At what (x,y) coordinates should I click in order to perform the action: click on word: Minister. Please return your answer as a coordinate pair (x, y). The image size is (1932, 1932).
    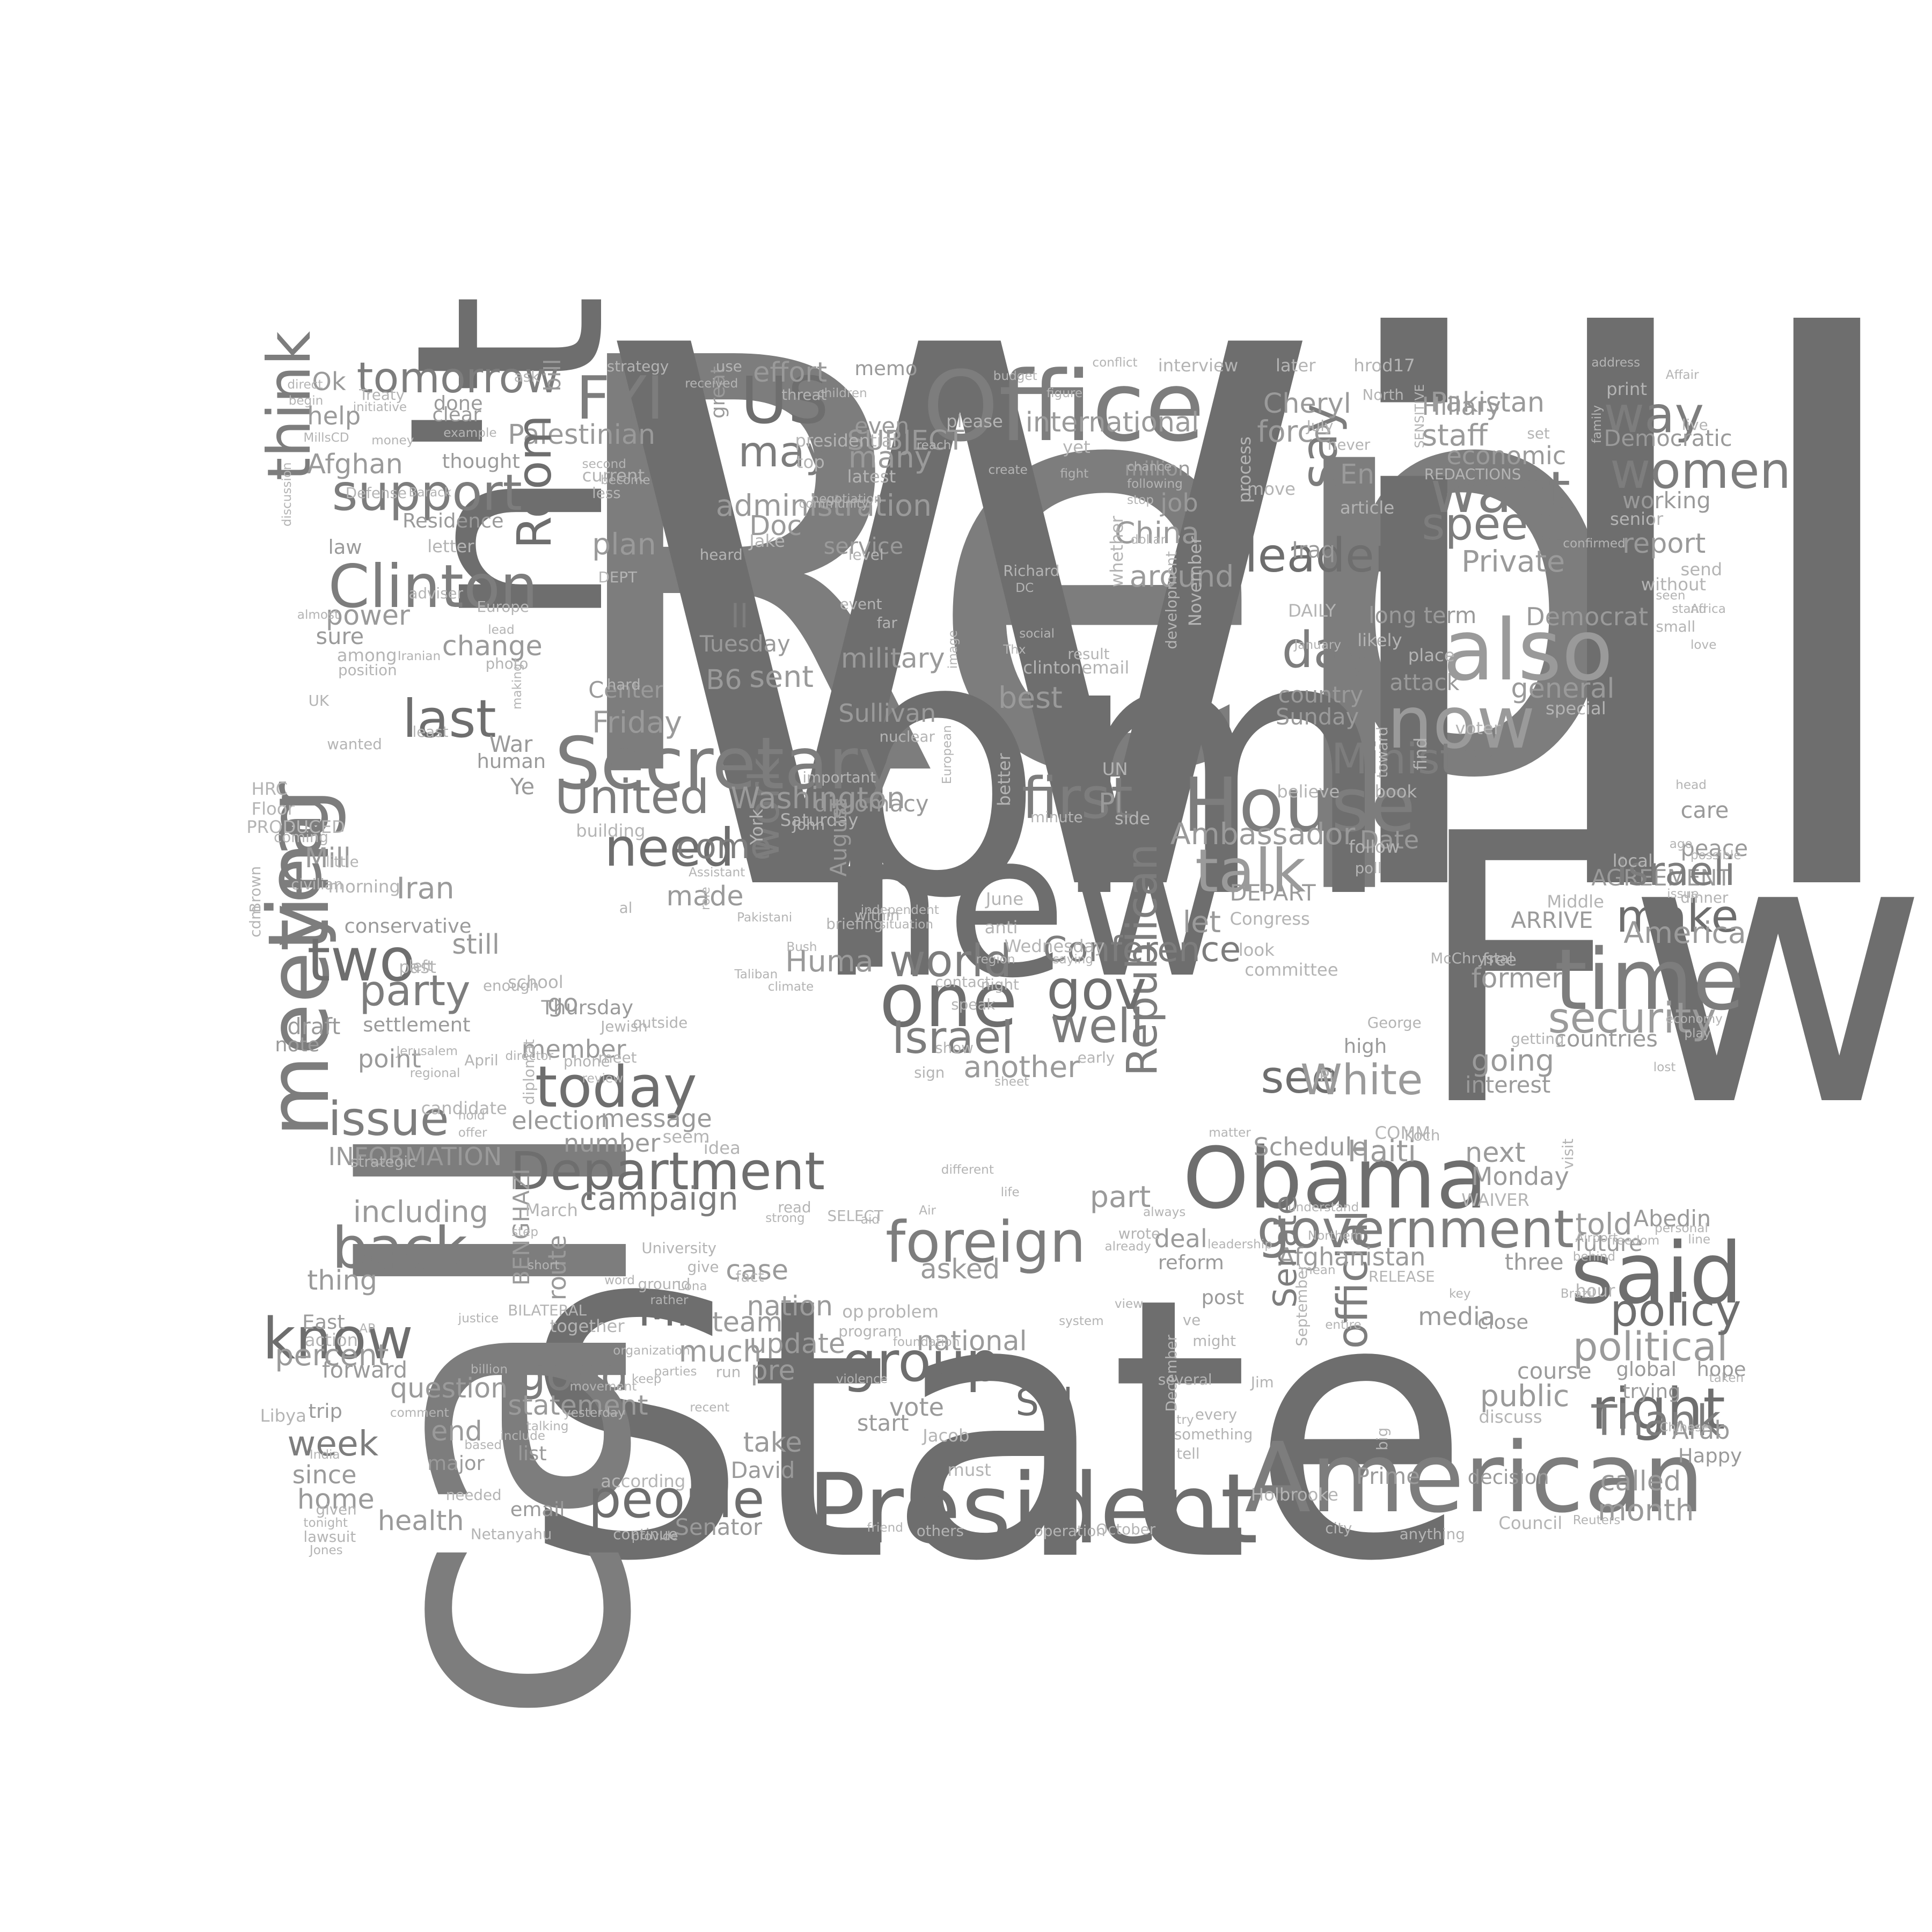
    Looking at the image, I should click on (1415, 759).